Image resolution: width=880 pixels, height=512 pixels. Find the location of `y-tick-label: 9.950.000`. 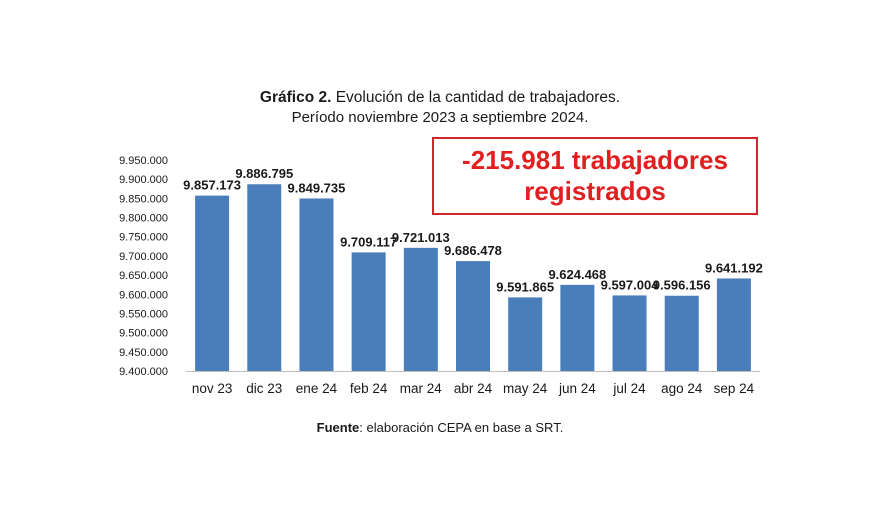

y-tick-label: 9.950.000 is located at coordinates (143, 161).